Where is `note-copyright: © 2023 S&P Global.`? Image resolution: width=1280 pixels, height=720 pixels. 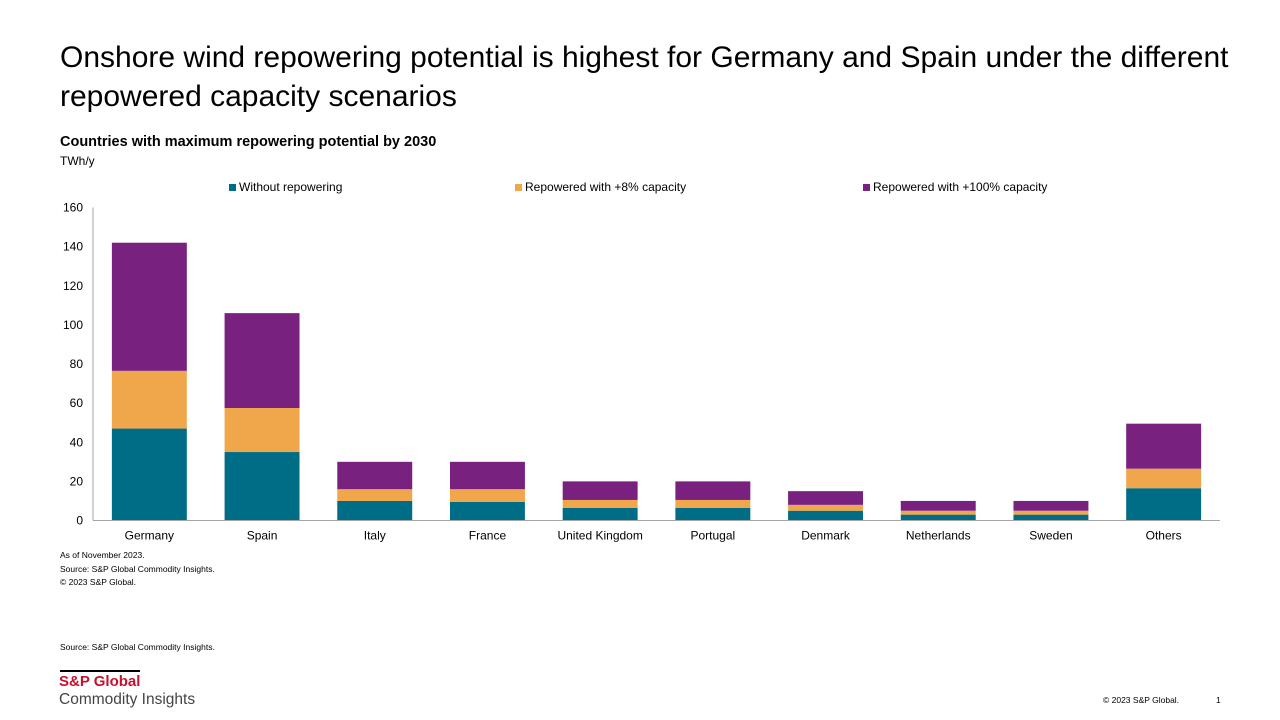
note-copyright: © 2023 S&P Global. is located at coordinates (98, 582).